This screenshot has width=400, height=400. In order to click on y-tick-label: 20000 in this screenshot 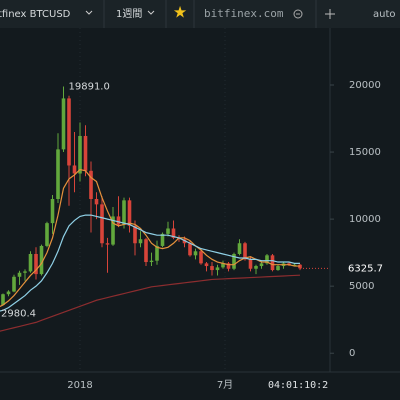, I will do `click(365, 85)`.